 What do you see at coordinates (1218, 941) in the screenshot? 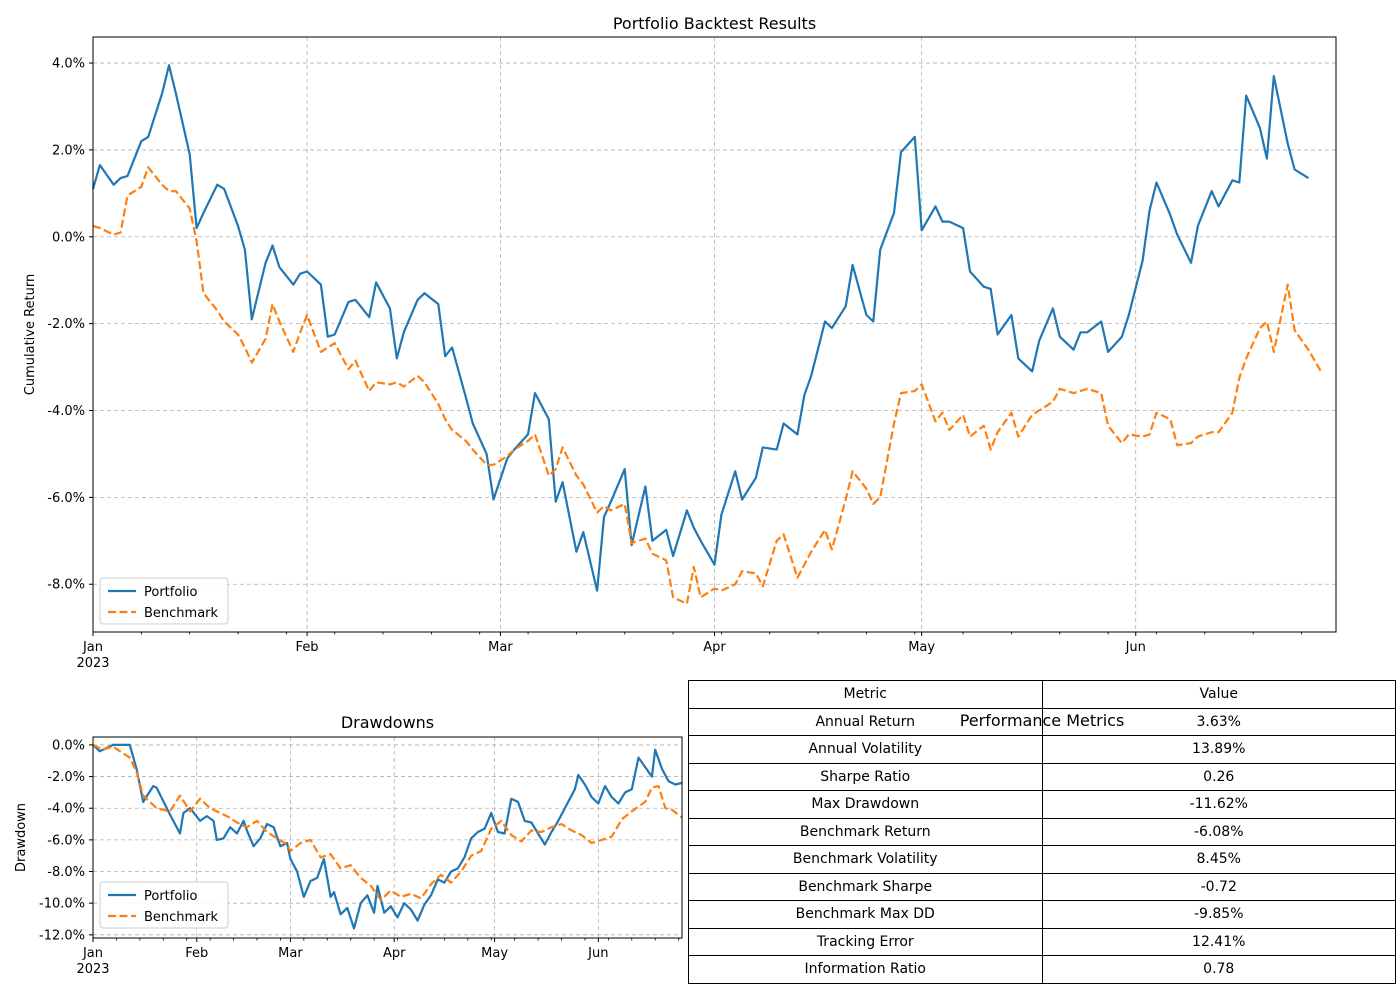
I see `metric-value: 12.41%` at bounding box center [1218, 941].